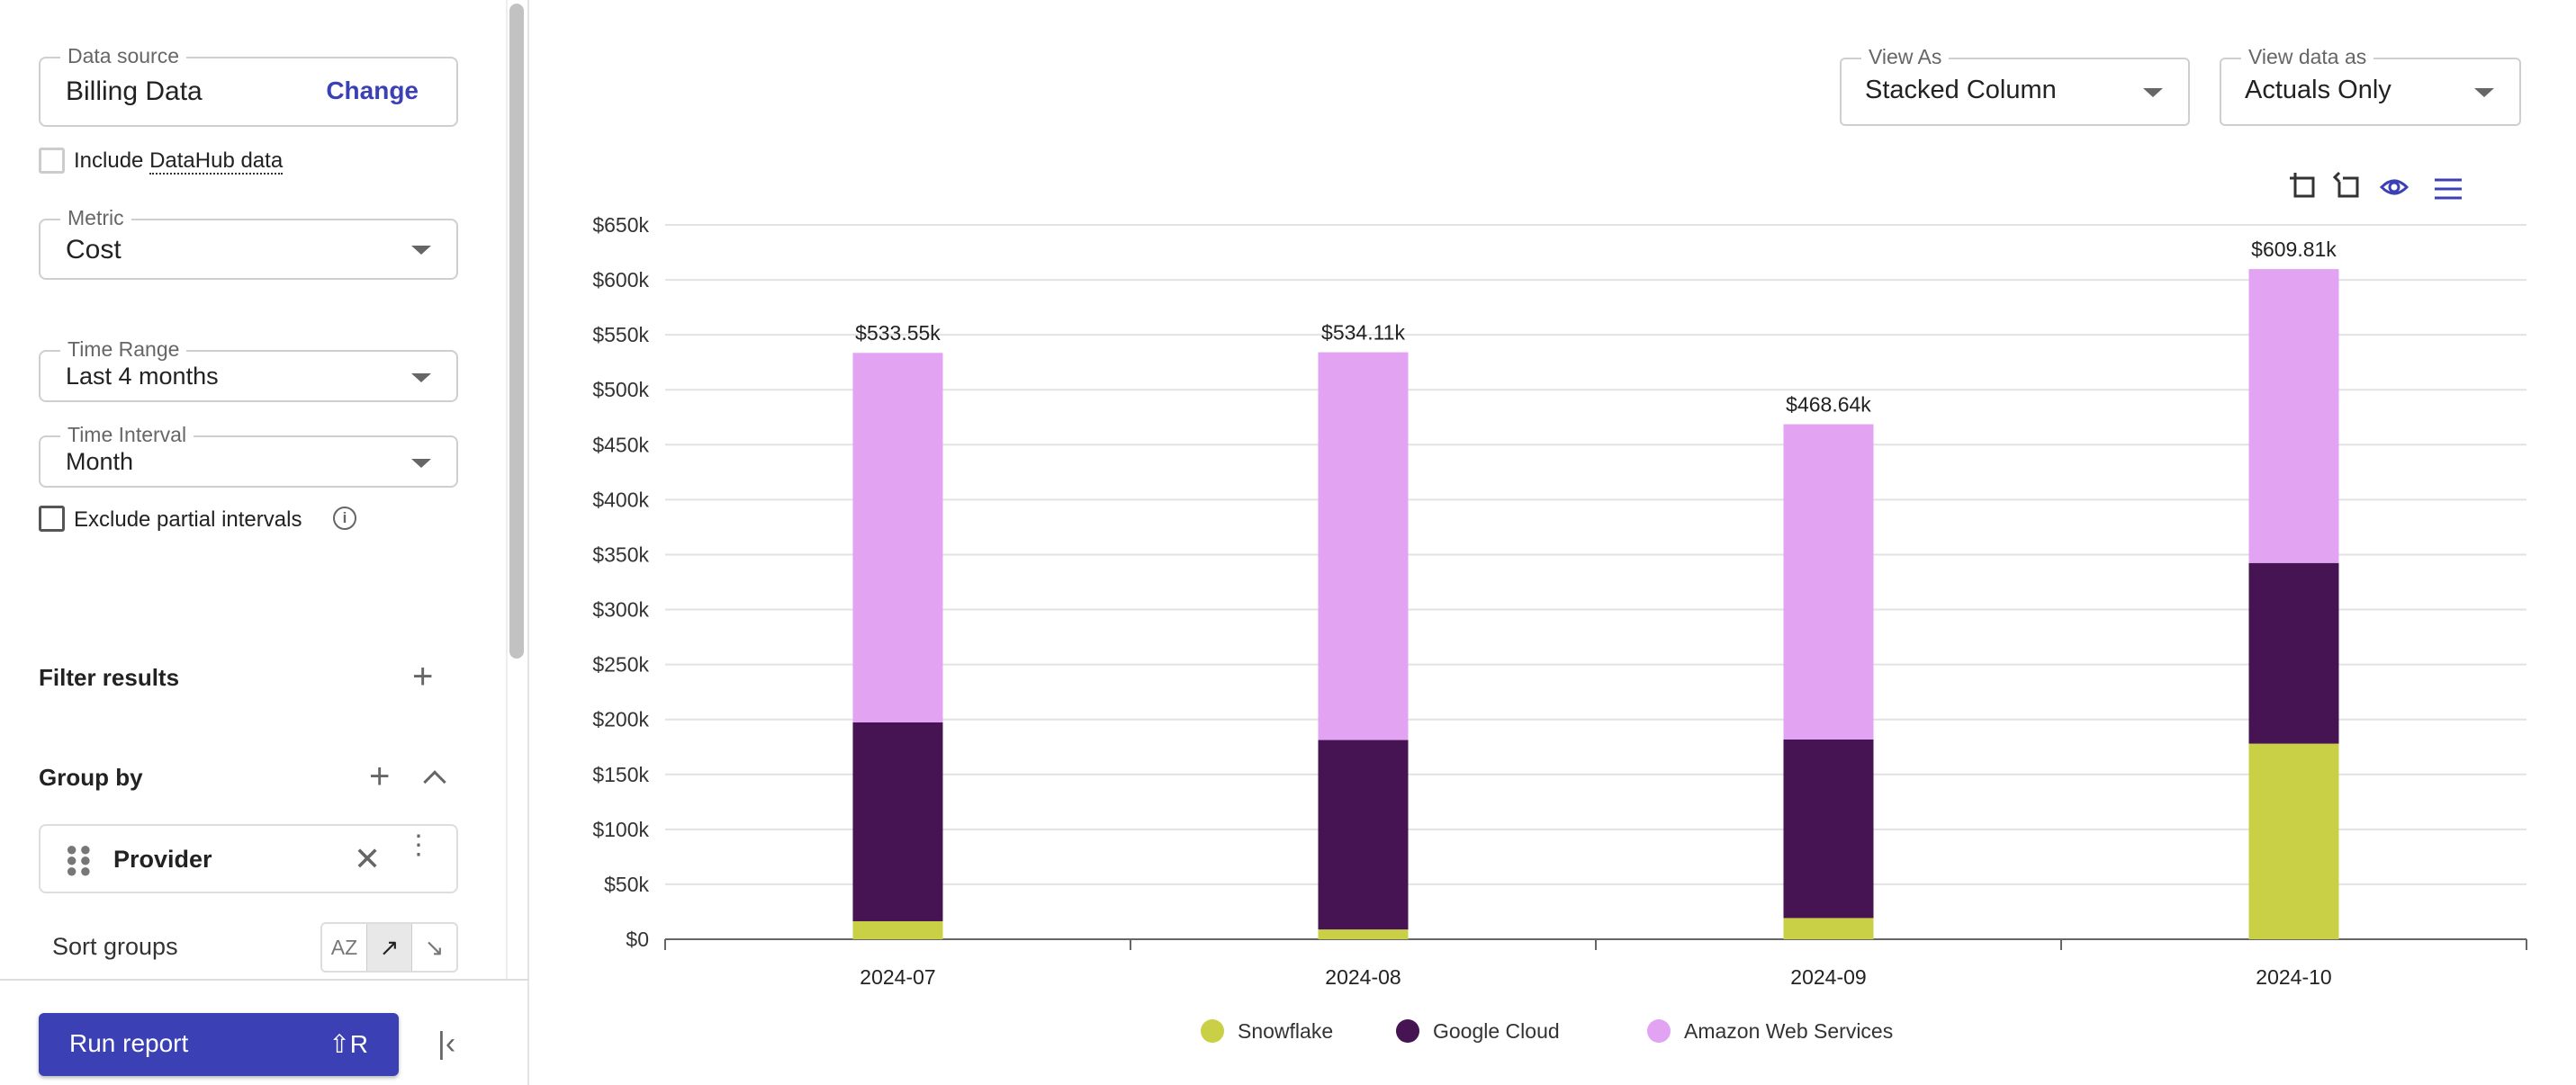  Describe the element at coordinates (446, 1044) in the screenshot. I see `collapse-sidebar-icon: |‹` at that location.